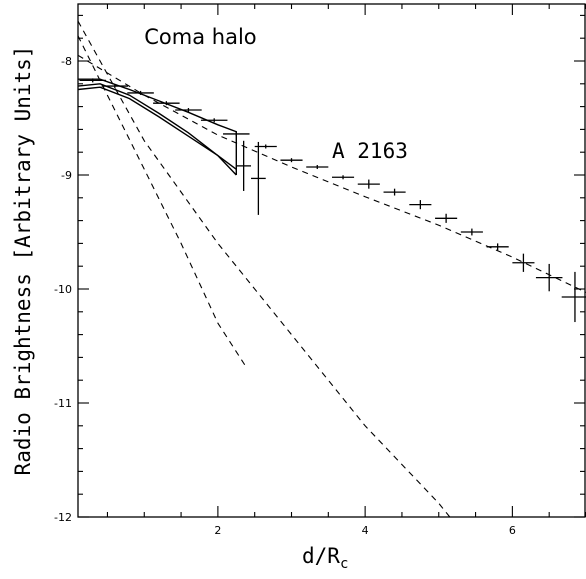 The width and height of the screenshot is (586, 579). I want to click on annotation-coma-halo: Coma halo, so click(200, 37).